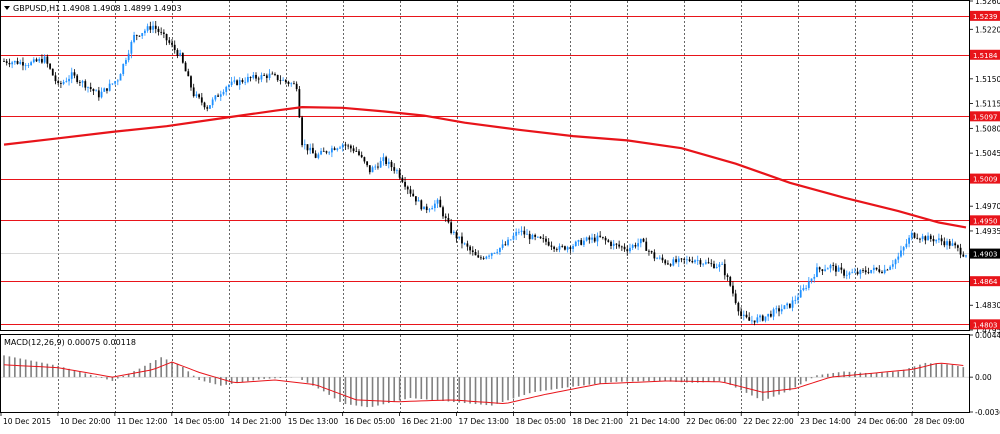 Image resolution: width=1000 pixels, height=434 pixels. What do you see at coordinates (987, 330) in the screenshot?
I see `price-tick-label: 1.4795` at bounding box center [987, 330].